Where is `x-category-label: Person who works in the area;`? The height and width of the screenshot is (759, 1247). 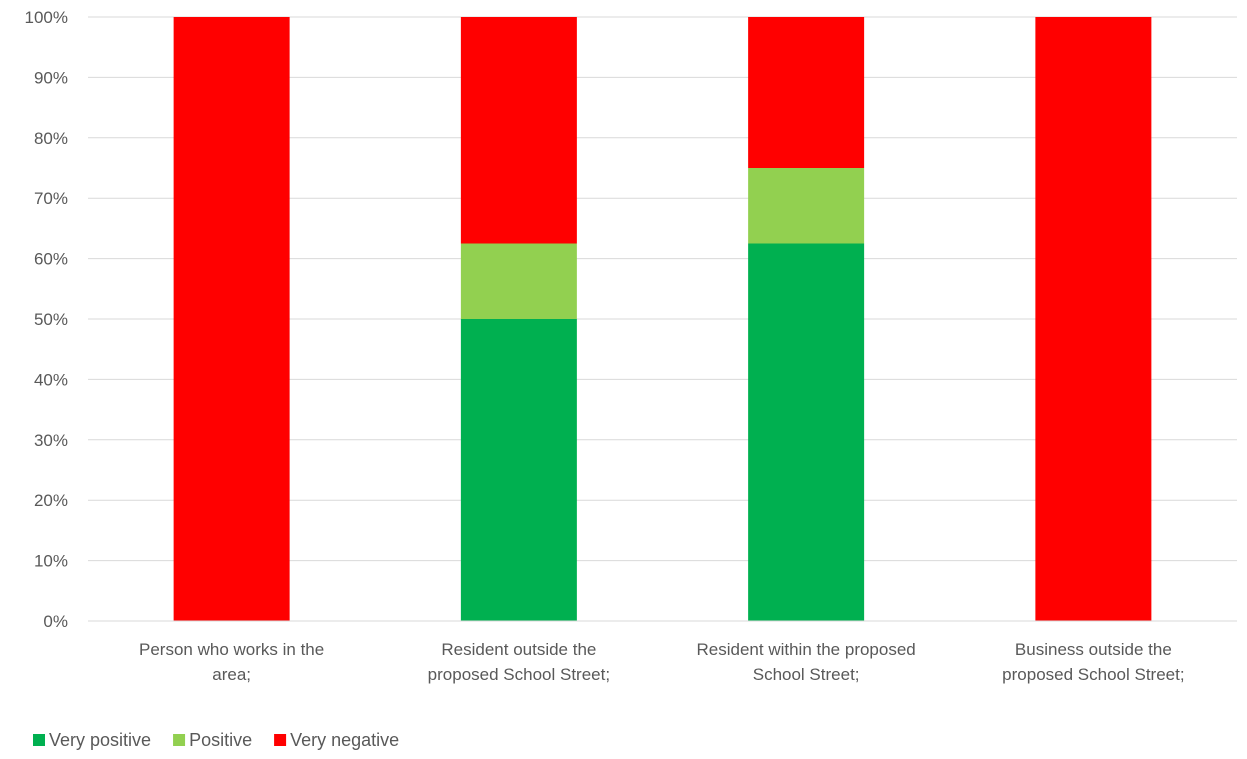 x-category-label: Person who works in the area; is located at coordinates (231, 662).